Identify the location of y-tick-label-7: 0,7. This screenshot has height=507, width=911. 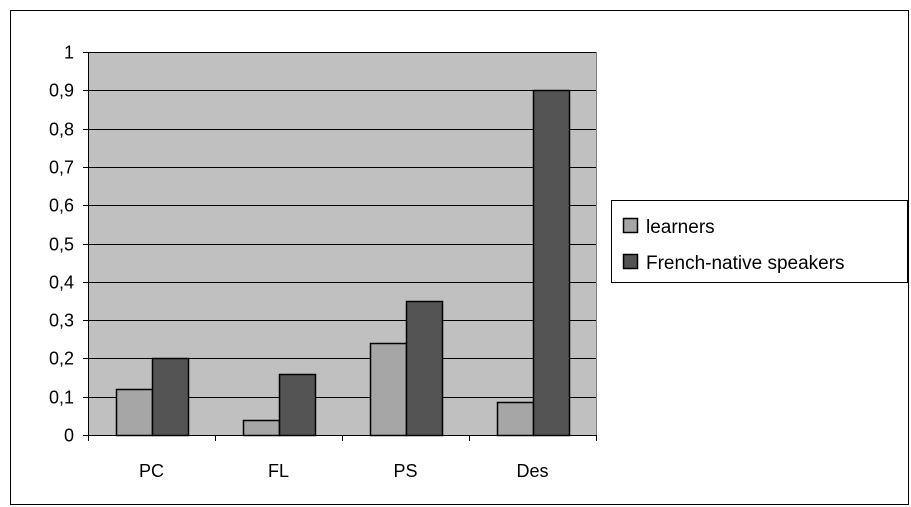
(61, 168).